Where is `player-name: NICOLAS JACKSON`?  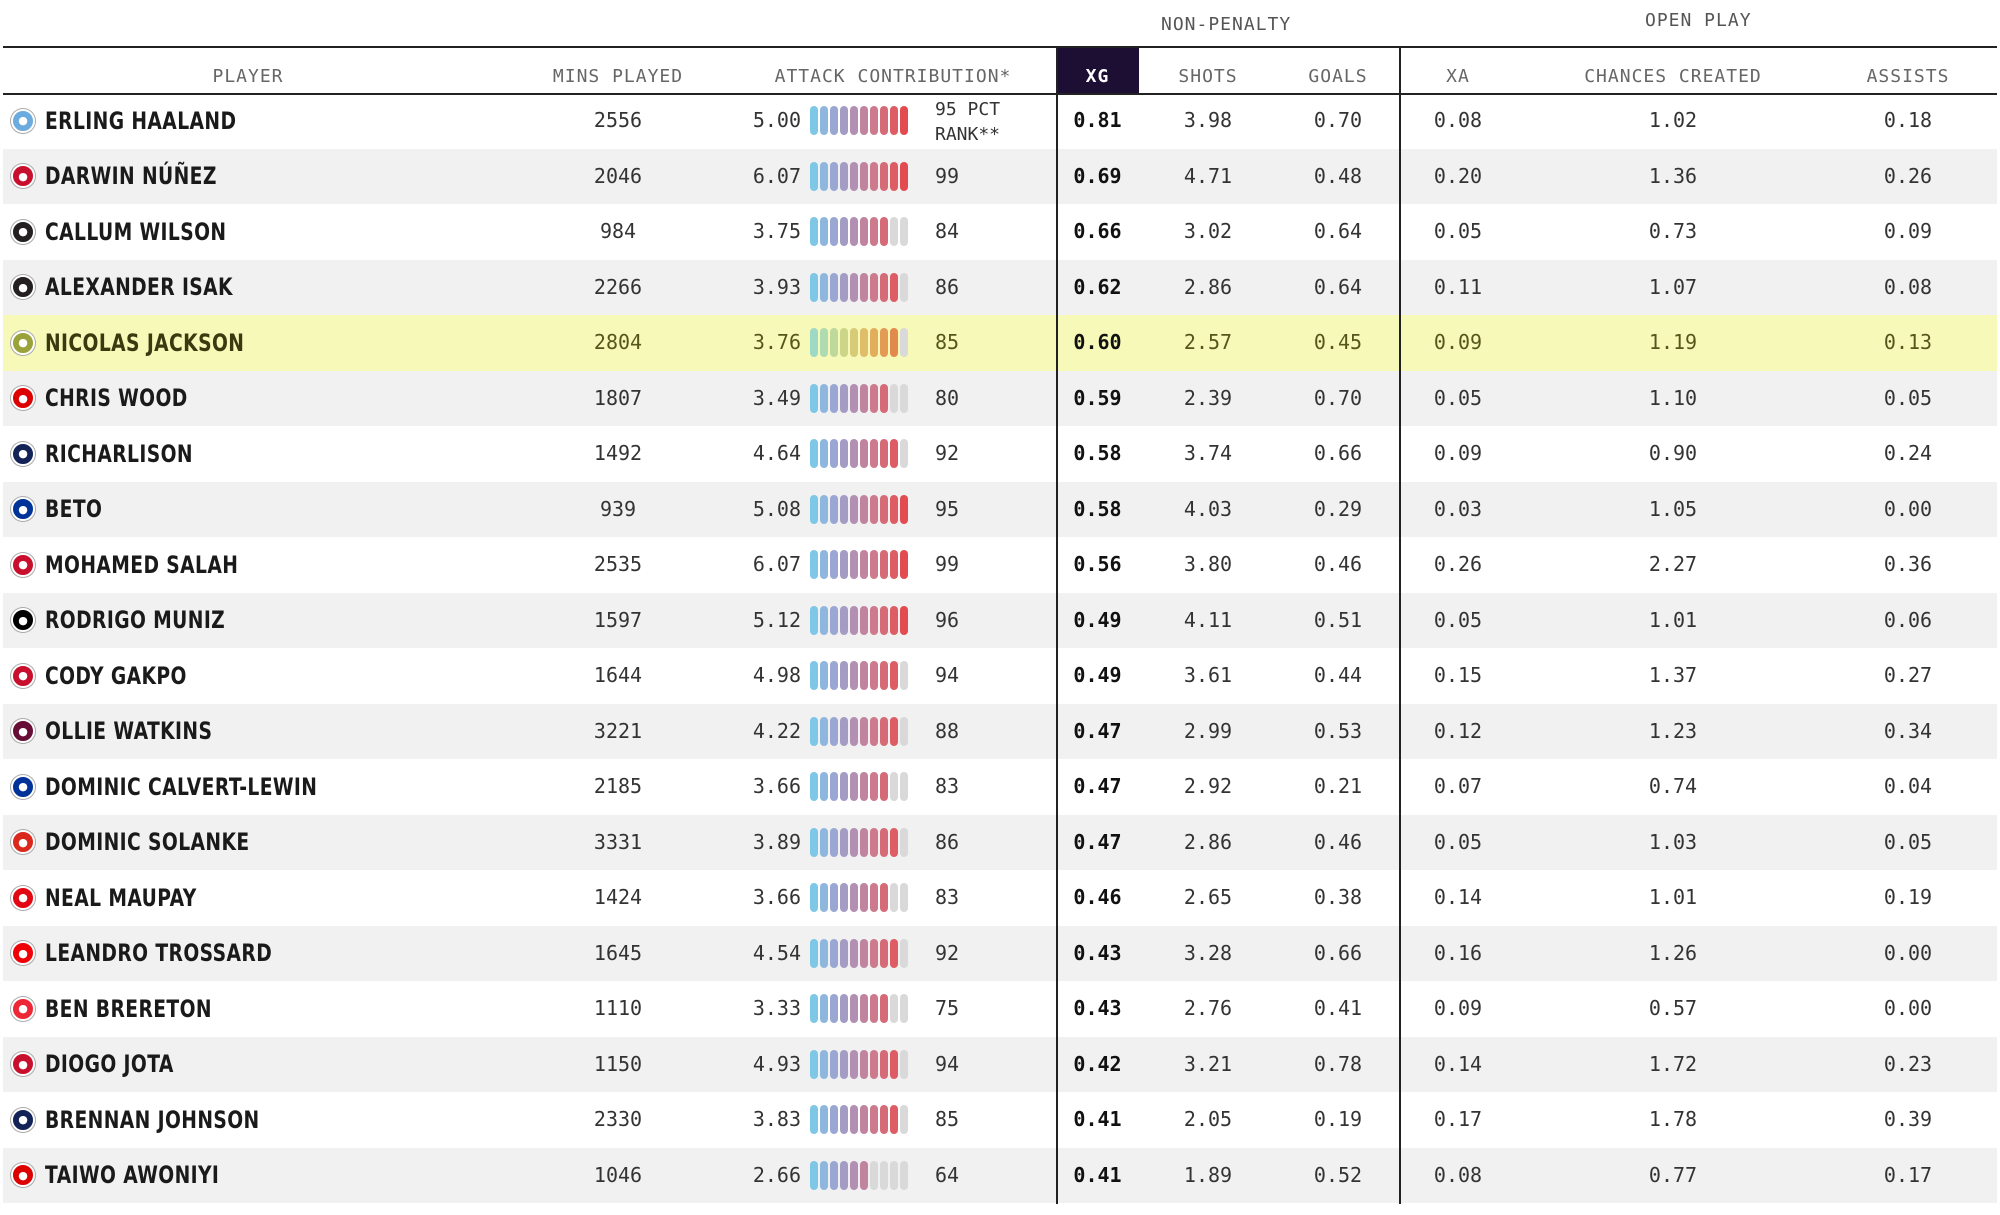
player-name: NICOLAS JACKSON is located at coordinates (145, 342).